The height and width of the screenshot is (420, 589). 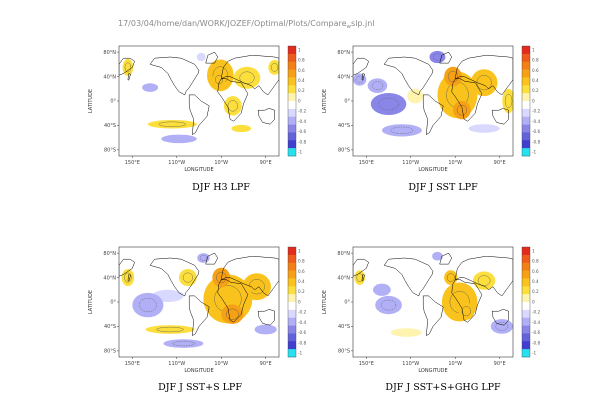 I want to click on colorbar-label-3: 0.6, so click(x=301, y=70).